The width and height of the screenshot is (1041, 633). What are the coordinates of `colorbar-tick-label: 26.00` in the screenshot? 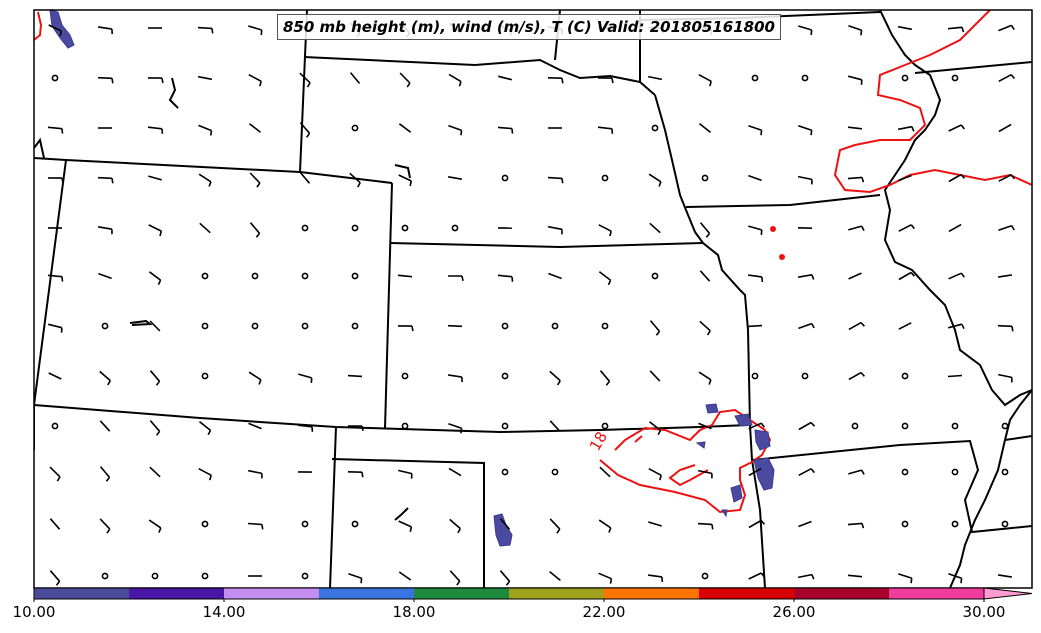 It's located at (794, 612).